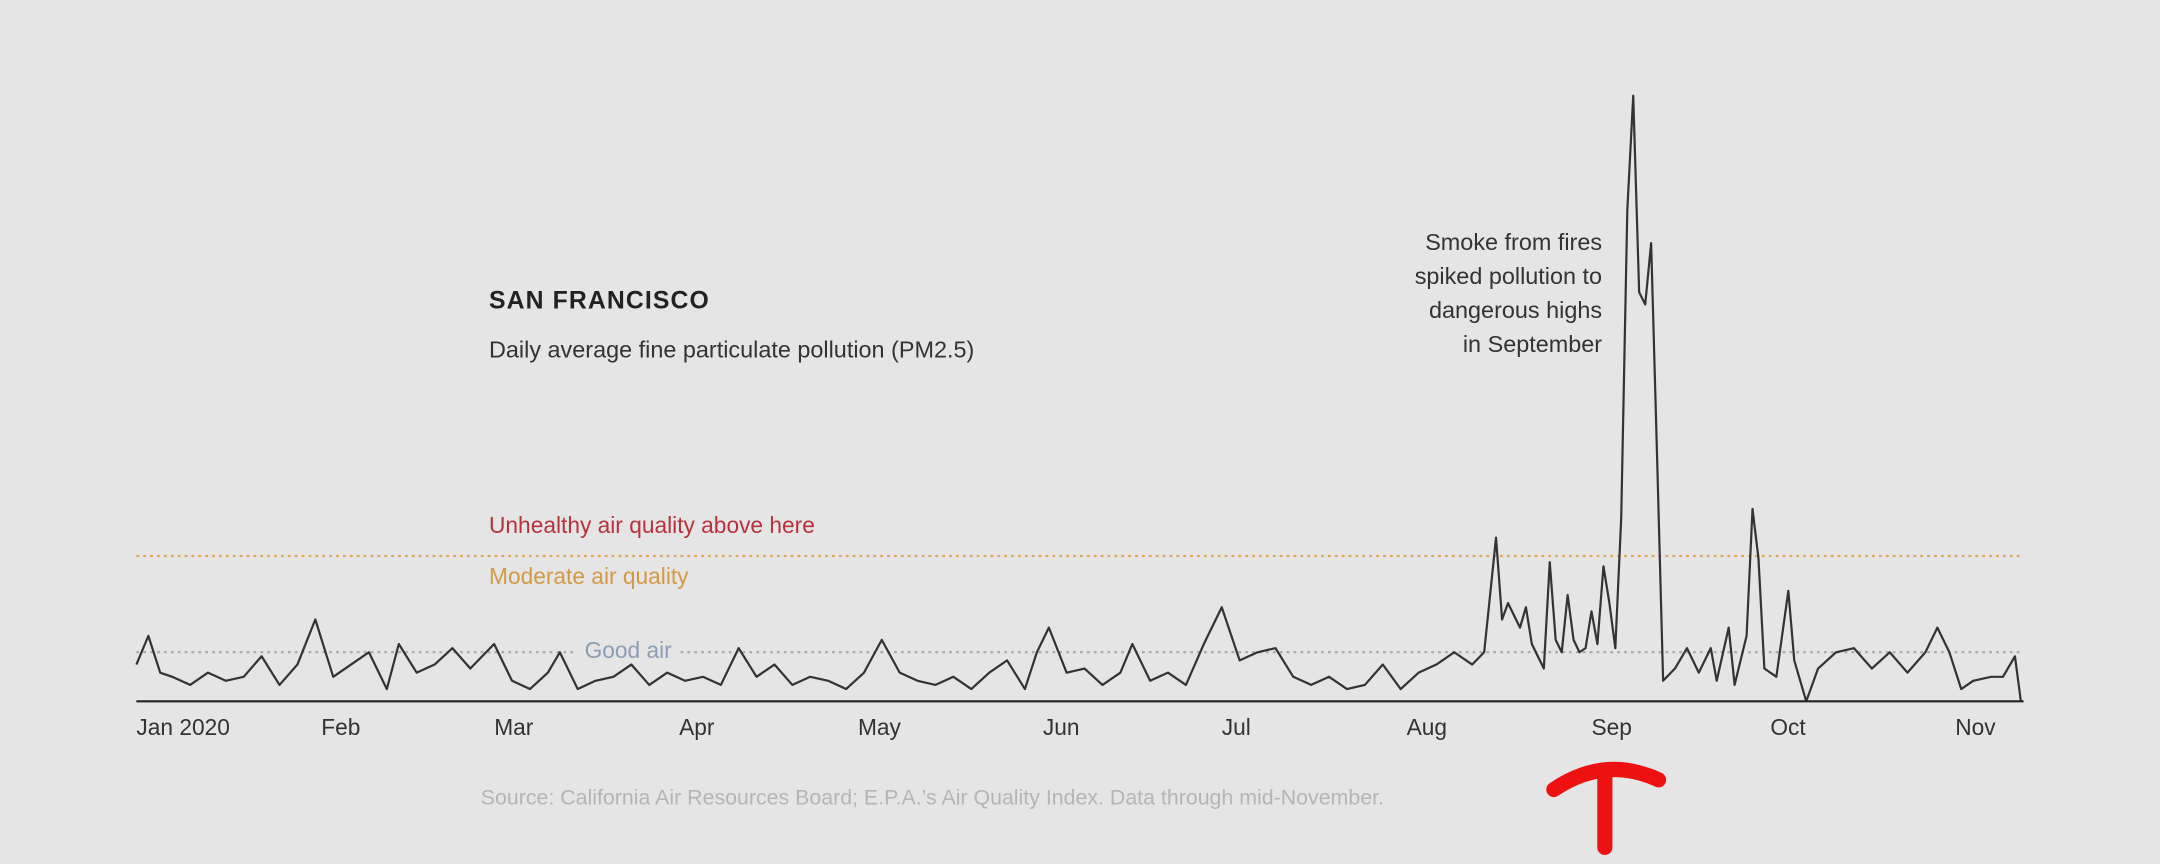  What do you see at coordinates (1788, 727) in the screenshot?
I see `x-tick-label: Oct` at bounding box center [1788, 727].